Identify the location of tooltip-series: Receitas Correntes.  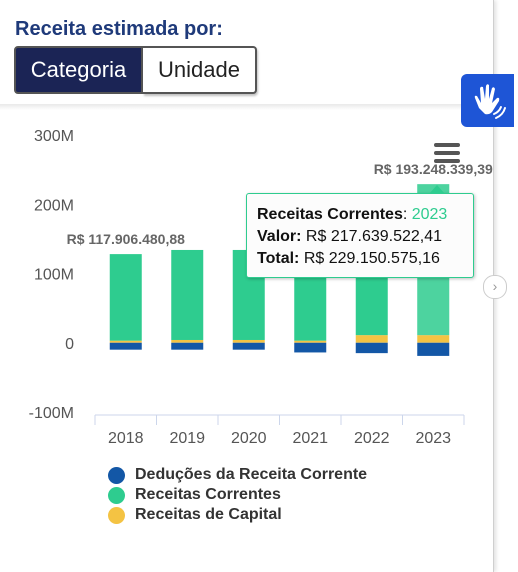
(330, 214).